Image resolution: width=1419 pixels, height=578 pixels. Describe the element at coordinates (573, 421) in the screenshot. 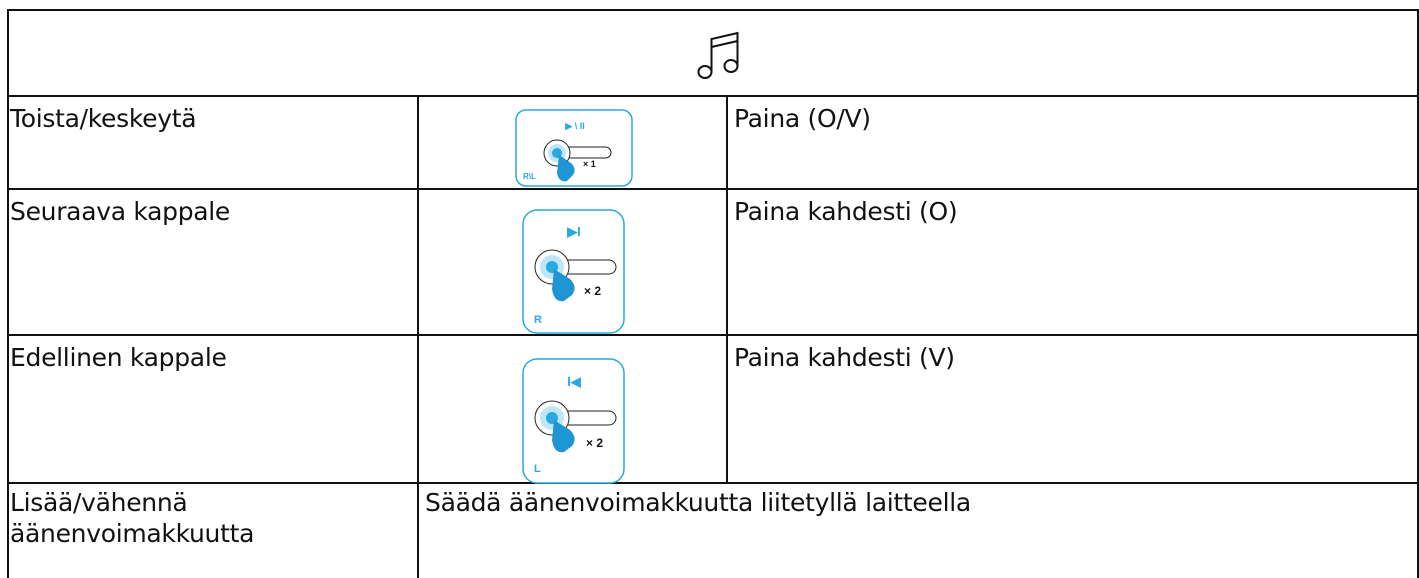

I see `gesture-icon: I◀ × 2 L` at that location.